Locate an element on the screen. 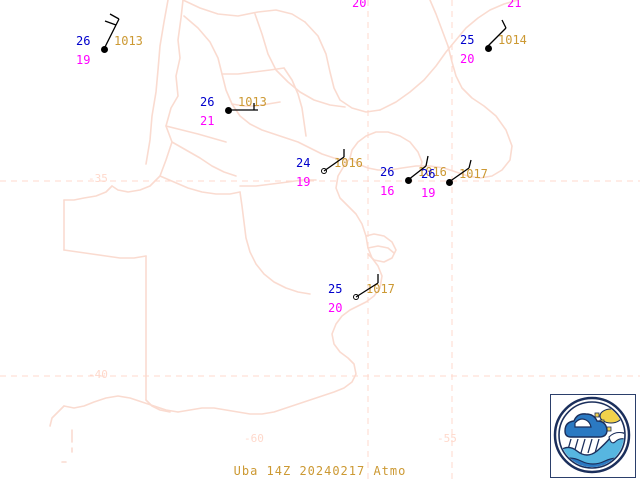 The width and height of the screenshot is (640, 480). station-pressure: 1016 is located at coordinates (432, 172).